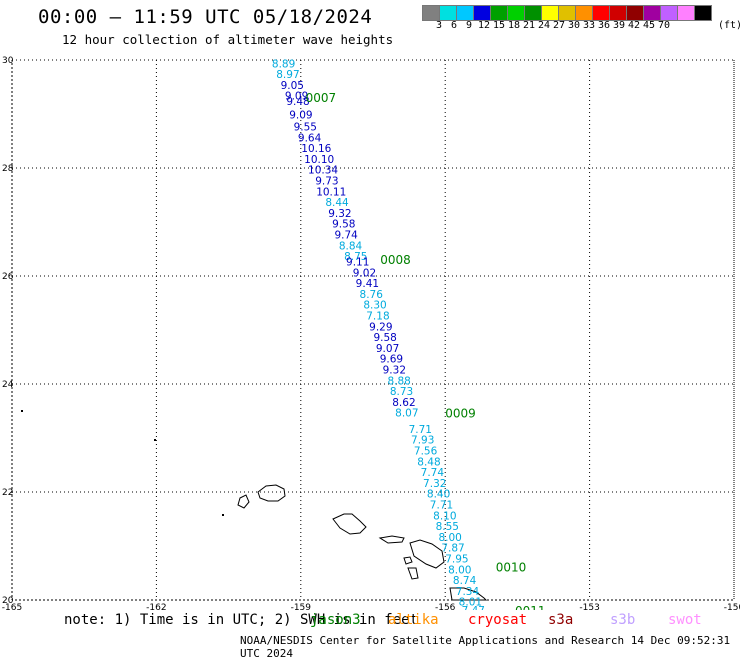  Describe the element at coordinates (460, 414) in the screenshot. I see `pass-label: 0009` at that location.